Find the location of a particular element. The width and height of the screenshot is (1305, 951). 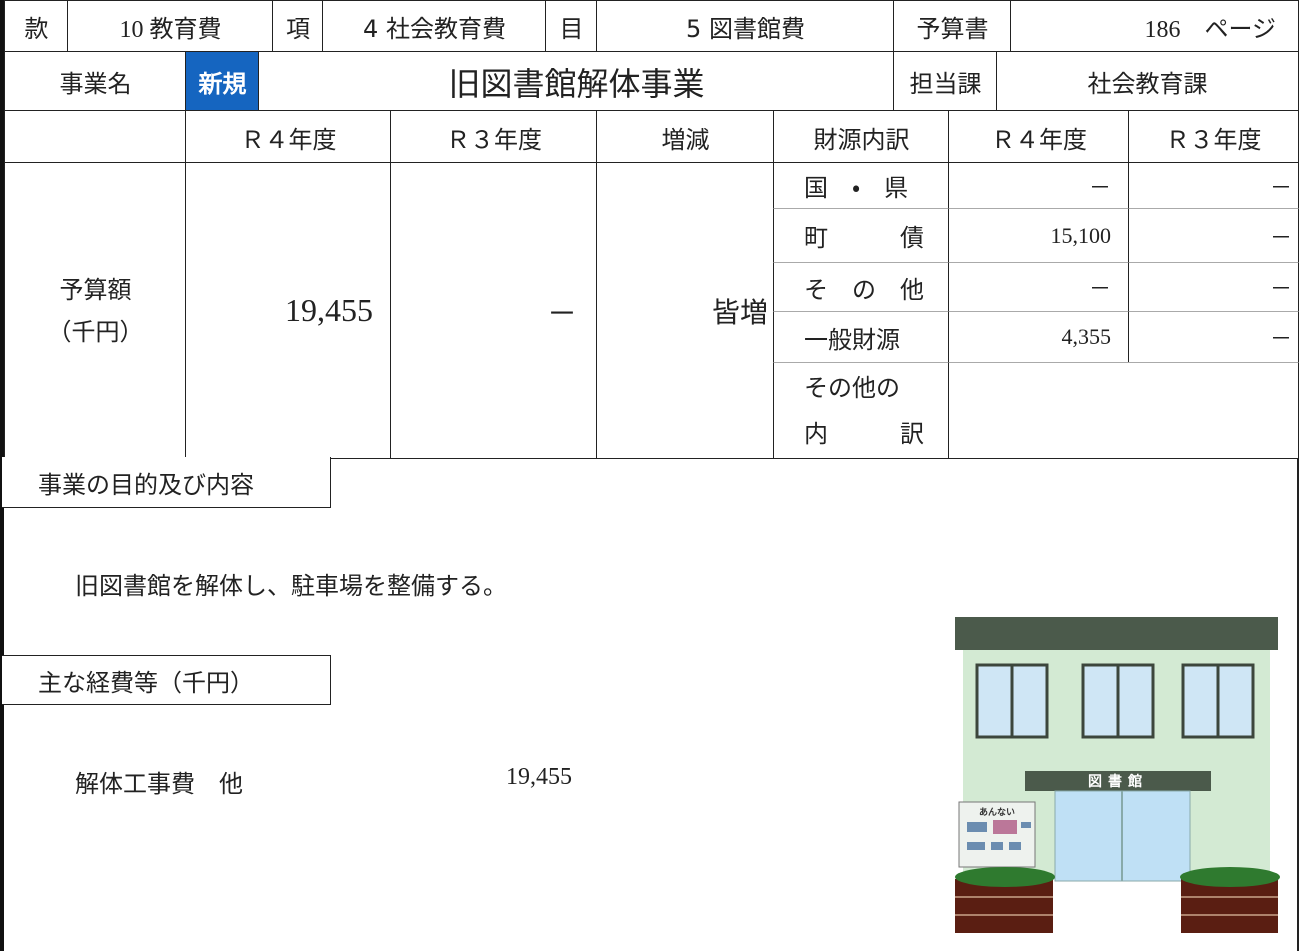

change: 皆増 is located at coordinates (685, 310).